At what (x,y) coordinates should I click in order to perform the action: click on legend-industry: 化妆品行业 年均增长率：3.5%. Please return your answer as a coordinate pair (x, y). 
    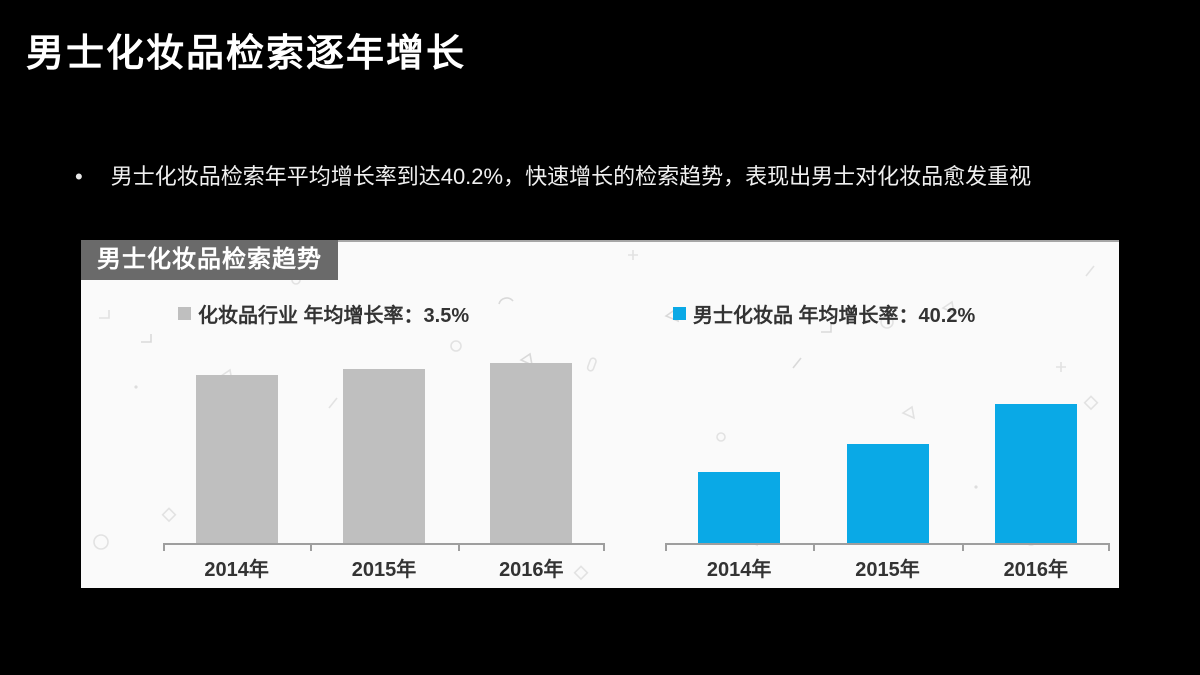
    Looking at the image, I should click on (323, 313).